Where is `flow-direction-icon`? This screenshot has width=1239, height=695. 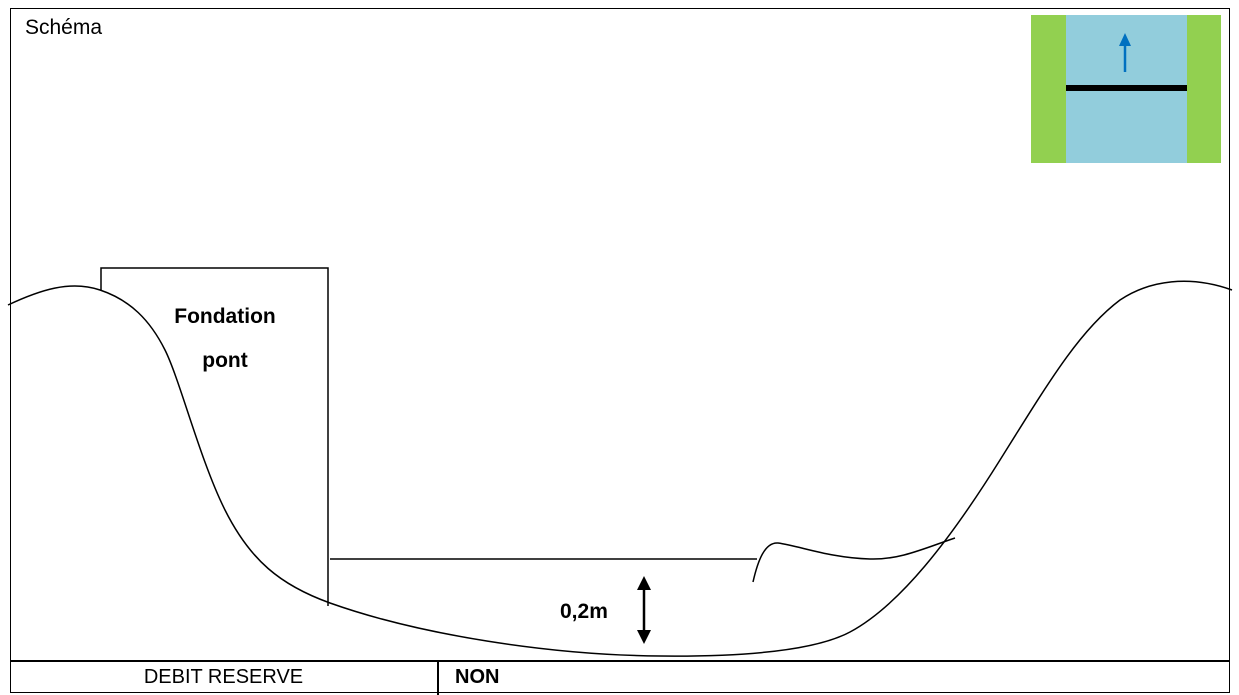
flow-direction-icon is located at coordinates (1126, 89).